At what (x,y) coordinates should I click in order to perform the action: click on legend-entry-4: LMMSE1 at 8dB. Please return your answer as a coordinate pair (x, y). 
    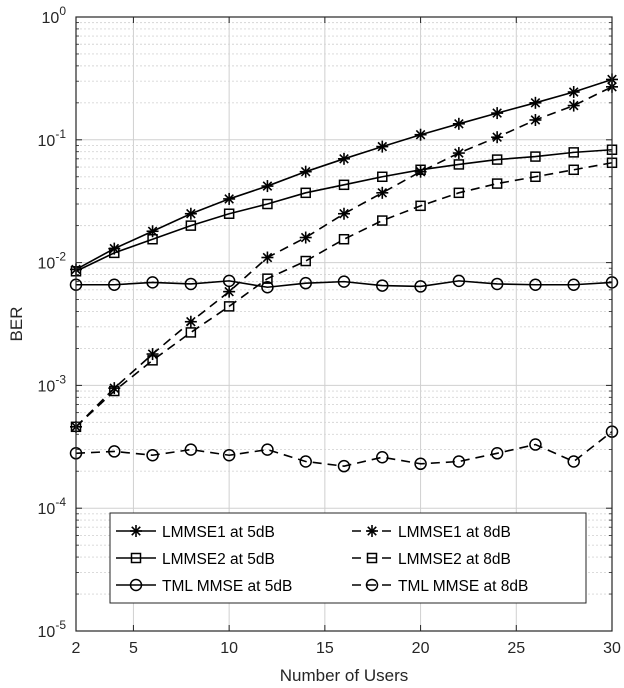
    Looking at the image, I should click on (431, 532).